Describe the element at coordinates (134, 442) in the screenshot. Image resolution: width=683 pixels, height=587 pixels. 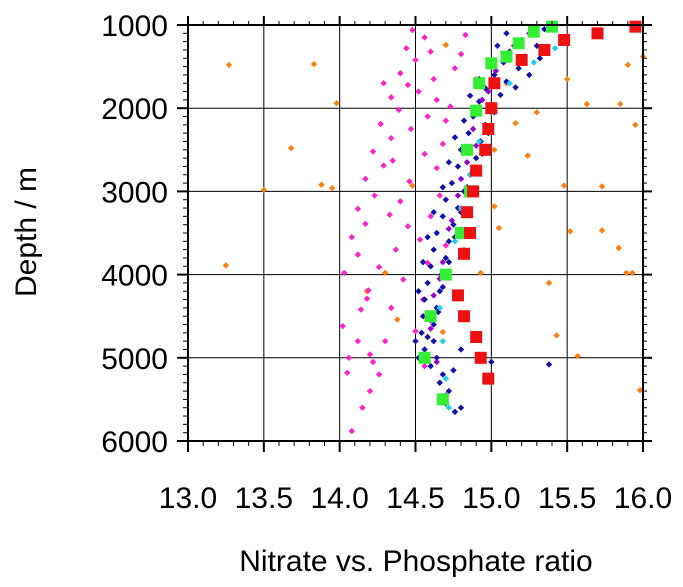
I see `y-tick-label: 6000` at that location.